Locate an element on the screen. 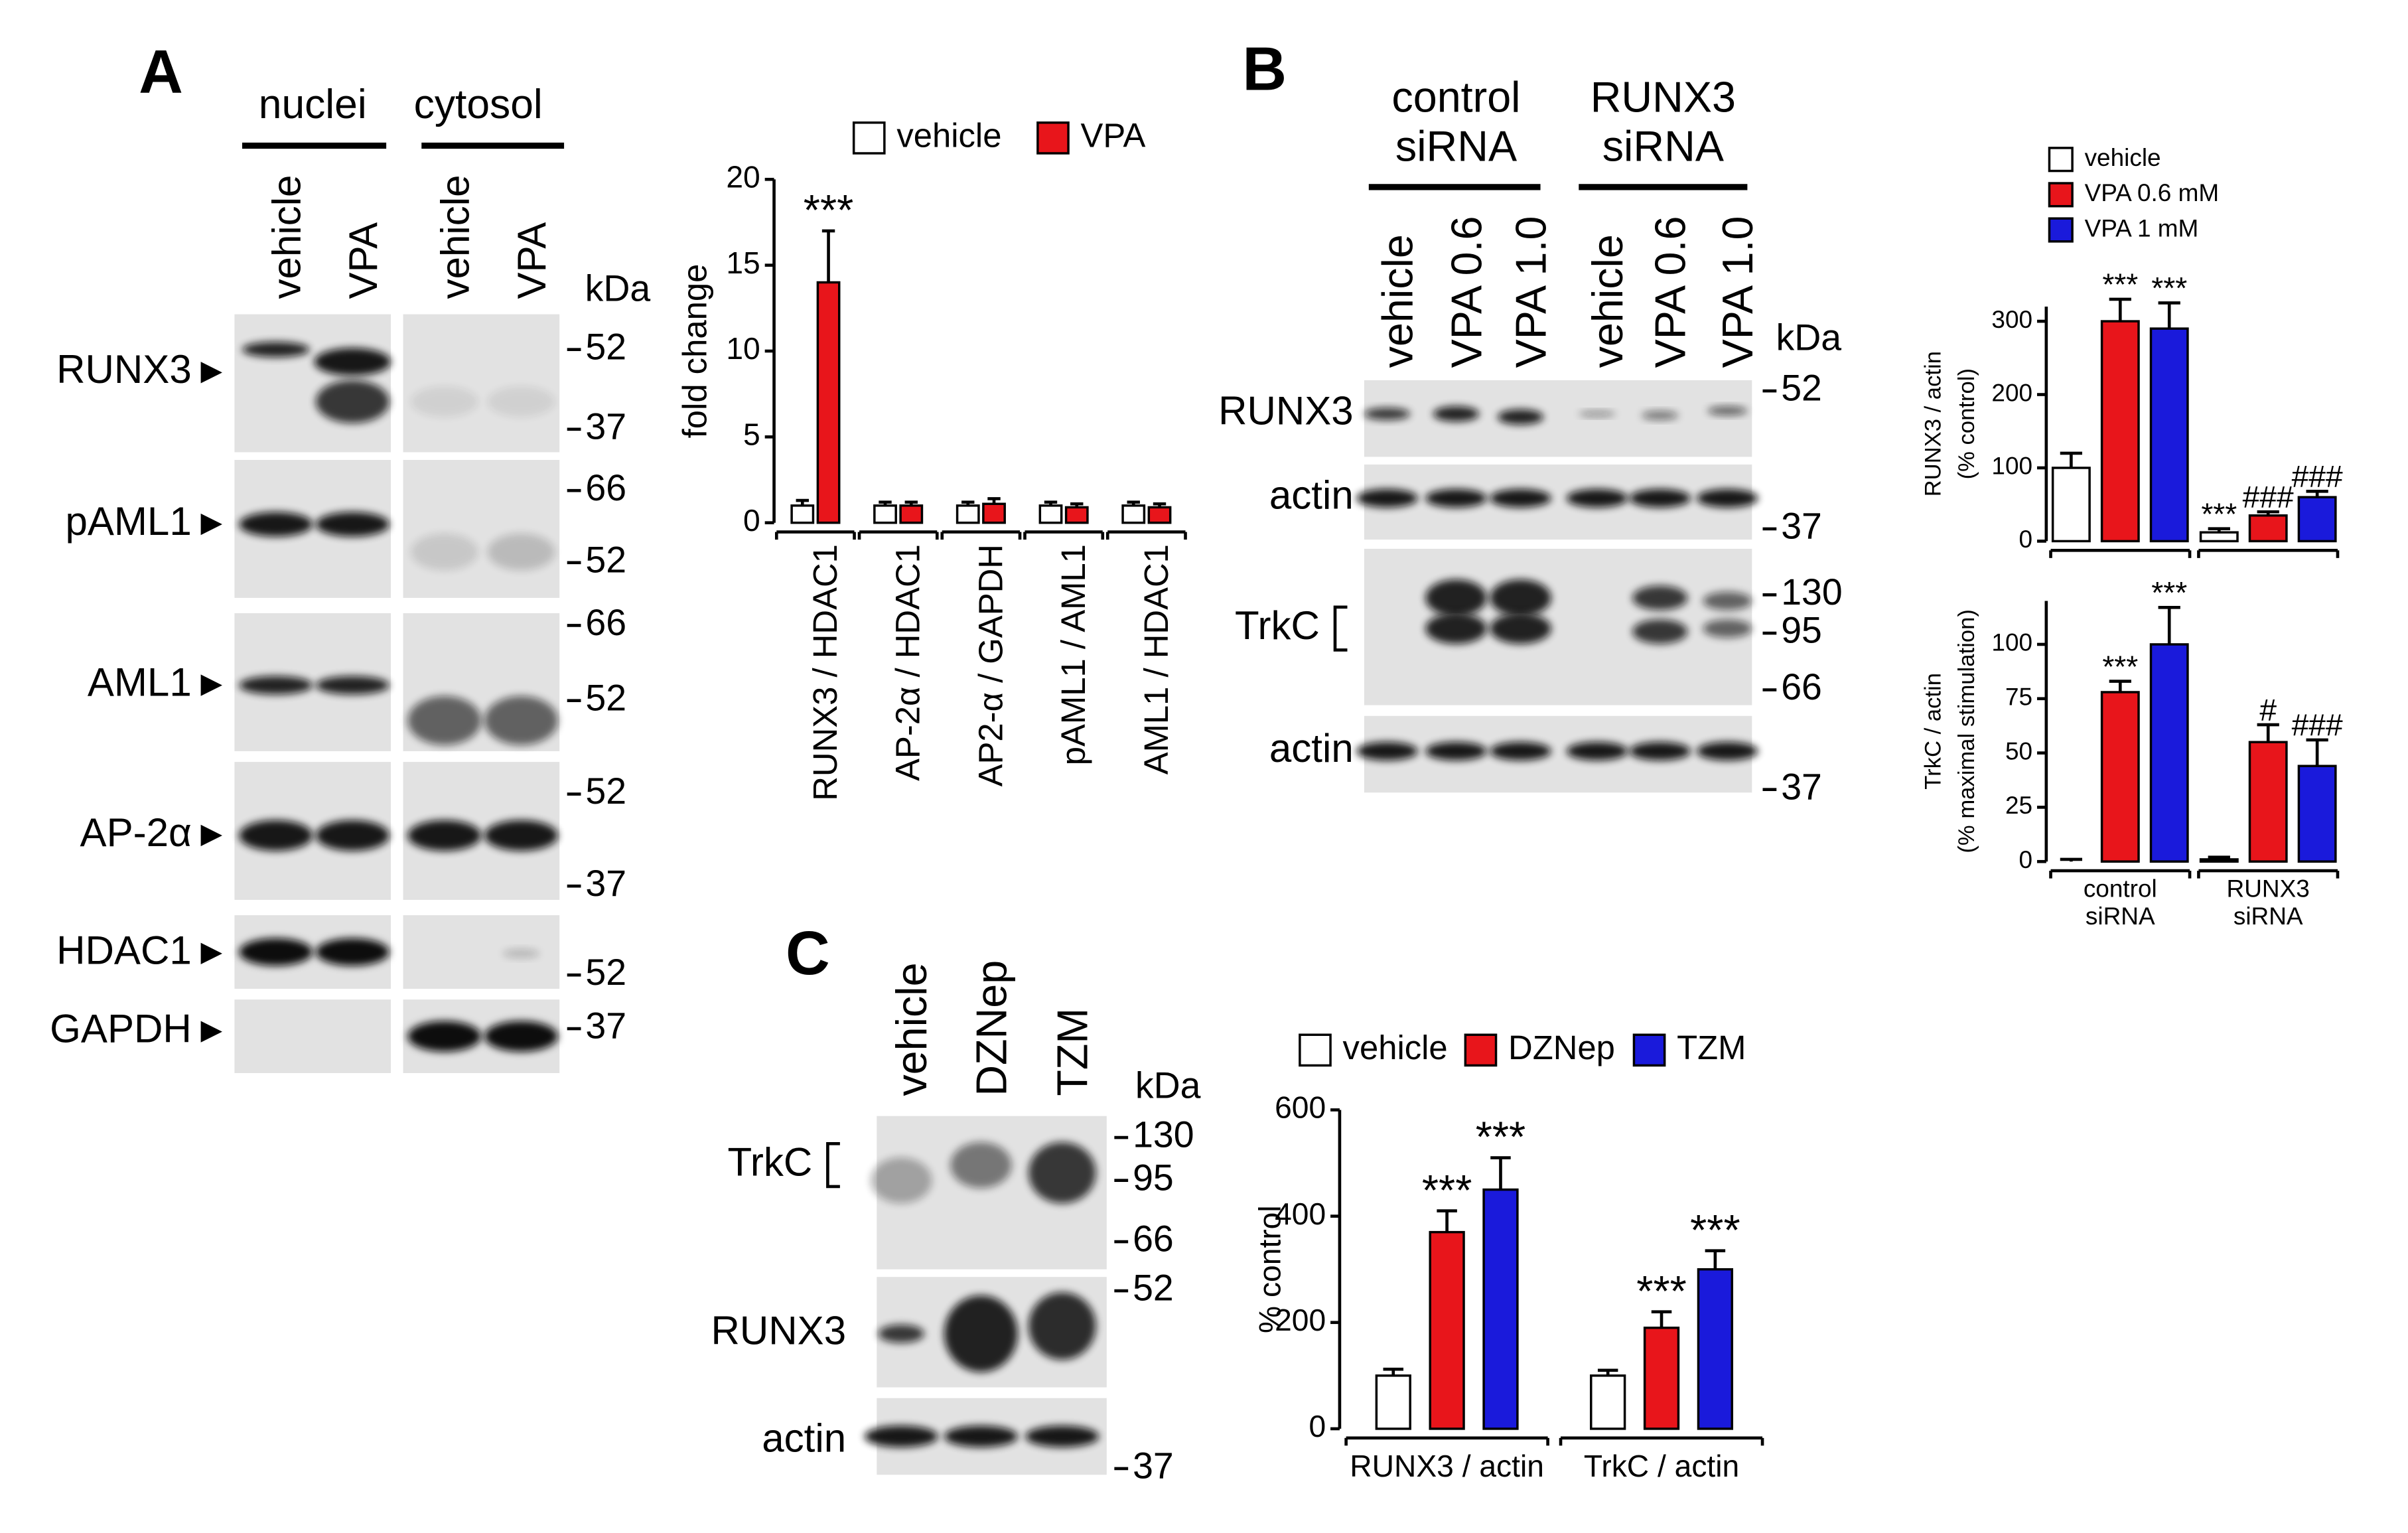 The image size is (2408, 1533). protein-label: AML1 is located at coordinates (140, 682).